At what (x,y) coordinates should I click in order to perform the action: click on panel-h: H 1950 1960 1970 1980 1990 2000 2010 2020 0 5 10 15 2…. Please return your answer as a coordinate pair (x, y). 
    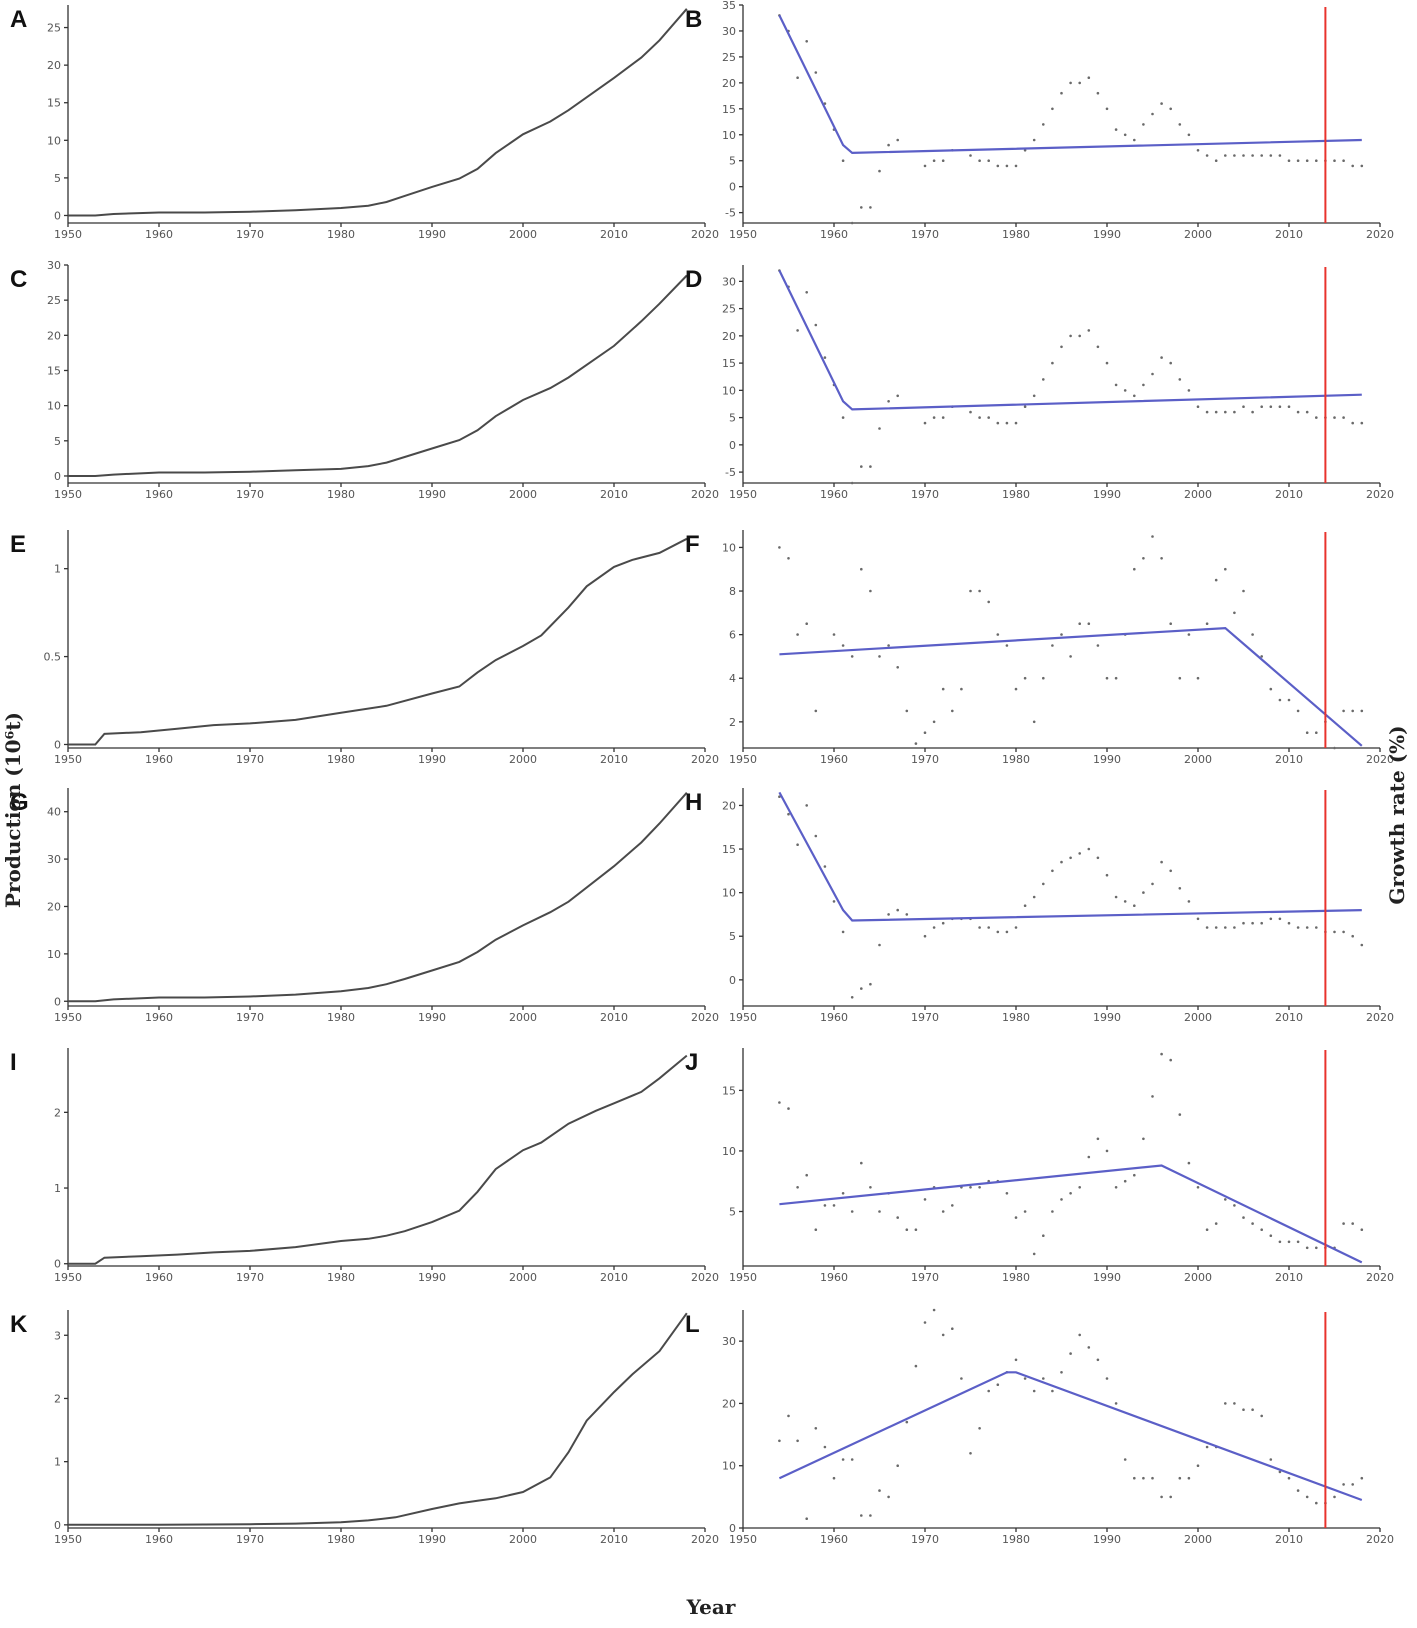
    Looking at the image, I should click on (1039, 906).